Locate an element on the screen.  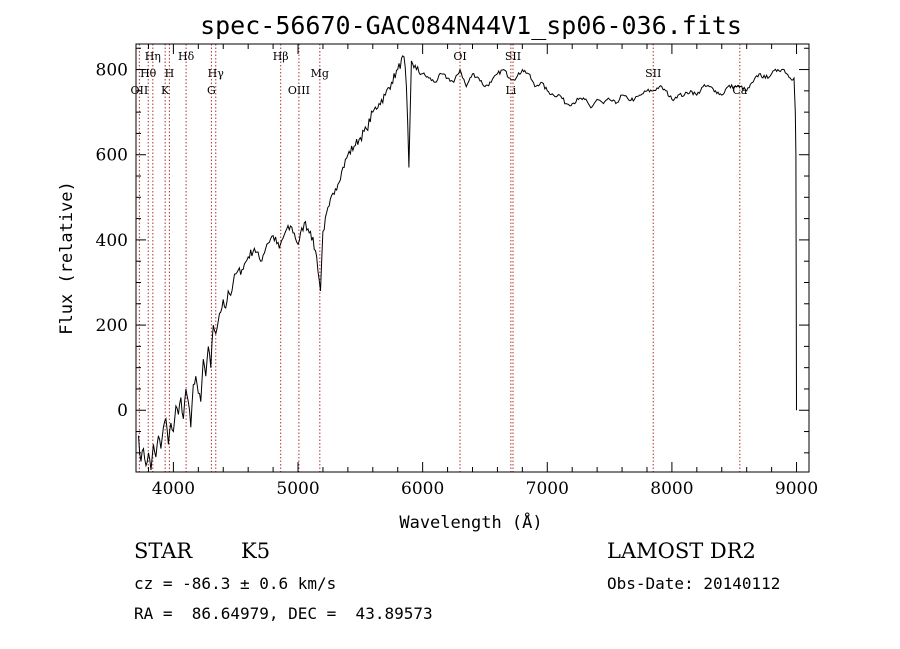
y-tick-label-3: 600 is located at coordinates (112, 156).